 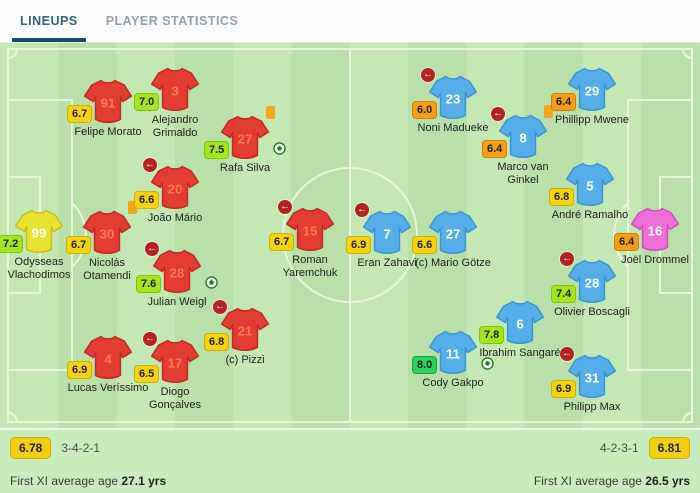 I want to click on svg-text: 6, so click(x=519, y=324).